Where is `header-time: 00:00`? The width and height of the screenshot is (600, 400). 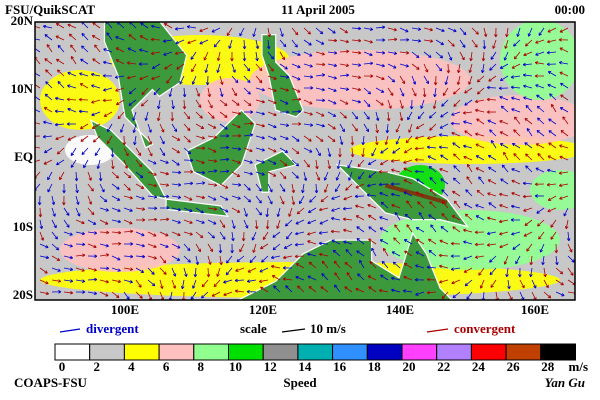 header-time: 00:00 is located at coordinates (570, 9).